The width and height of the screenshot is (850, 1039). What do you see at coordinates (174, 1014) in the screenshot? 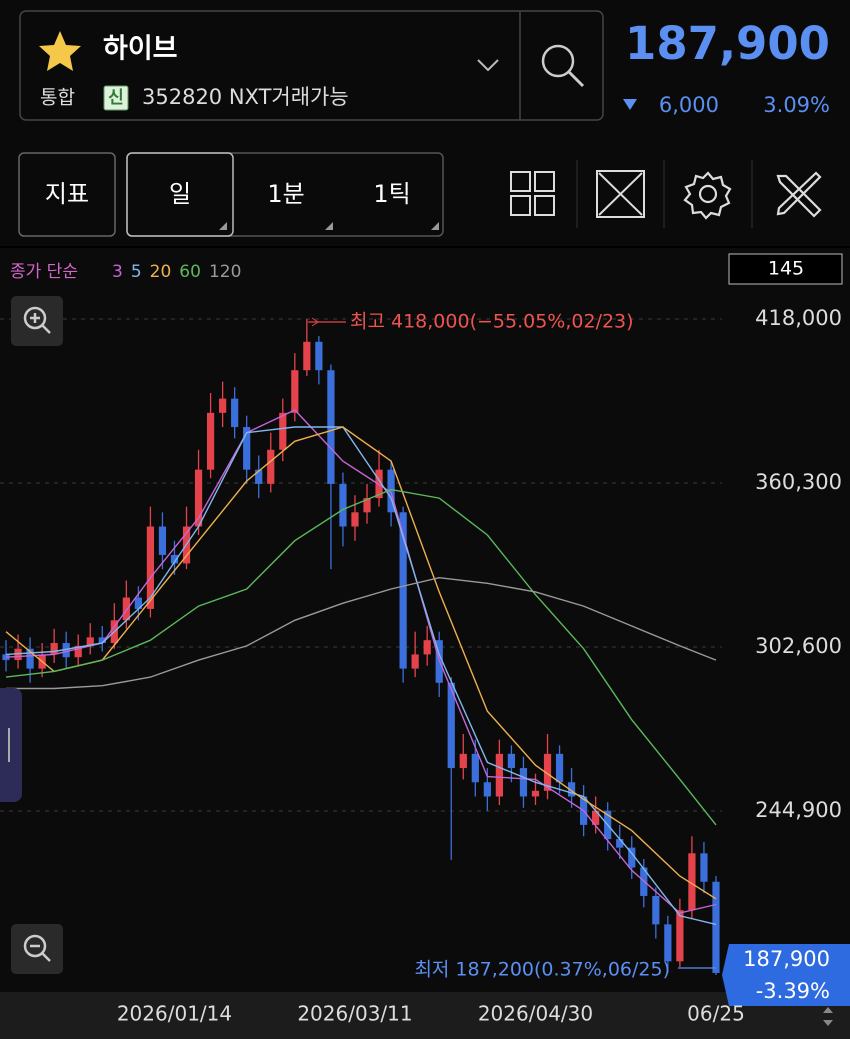
I see `x-tick-label: 2026/01/14` at bounding box center [174, 1014].